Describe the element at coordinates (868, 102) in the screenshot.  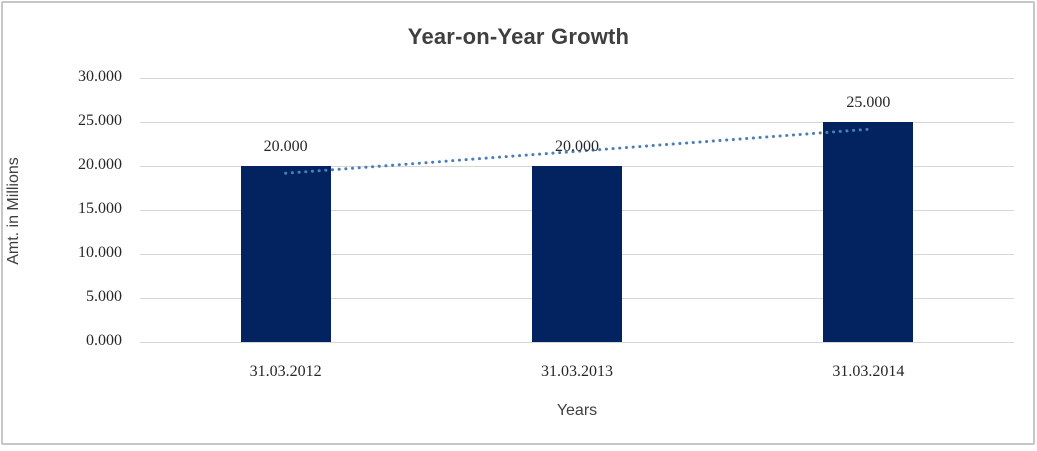
I see `bar-data-label: 25.000` at that location.